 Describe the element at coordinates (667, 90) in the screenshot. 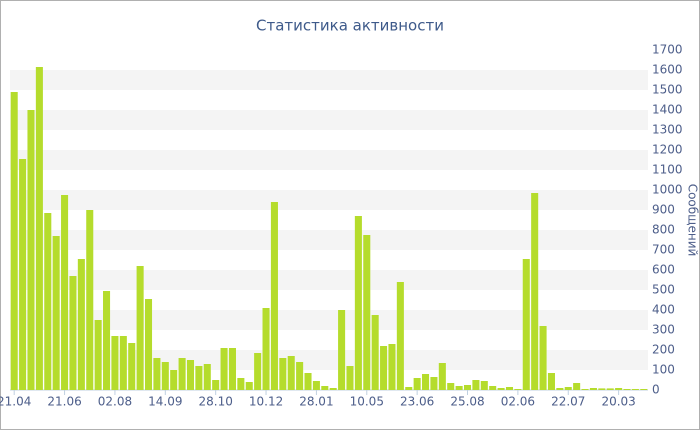

I see `y-tick-label: 1500` at that location.